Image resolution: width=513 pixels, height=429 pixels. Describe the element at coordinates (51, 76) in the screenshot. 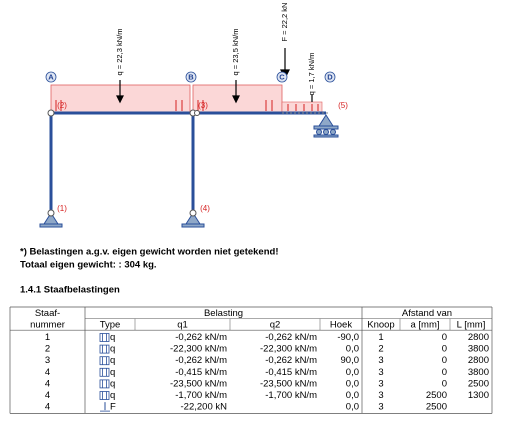

I see `node-label: A` at that location.